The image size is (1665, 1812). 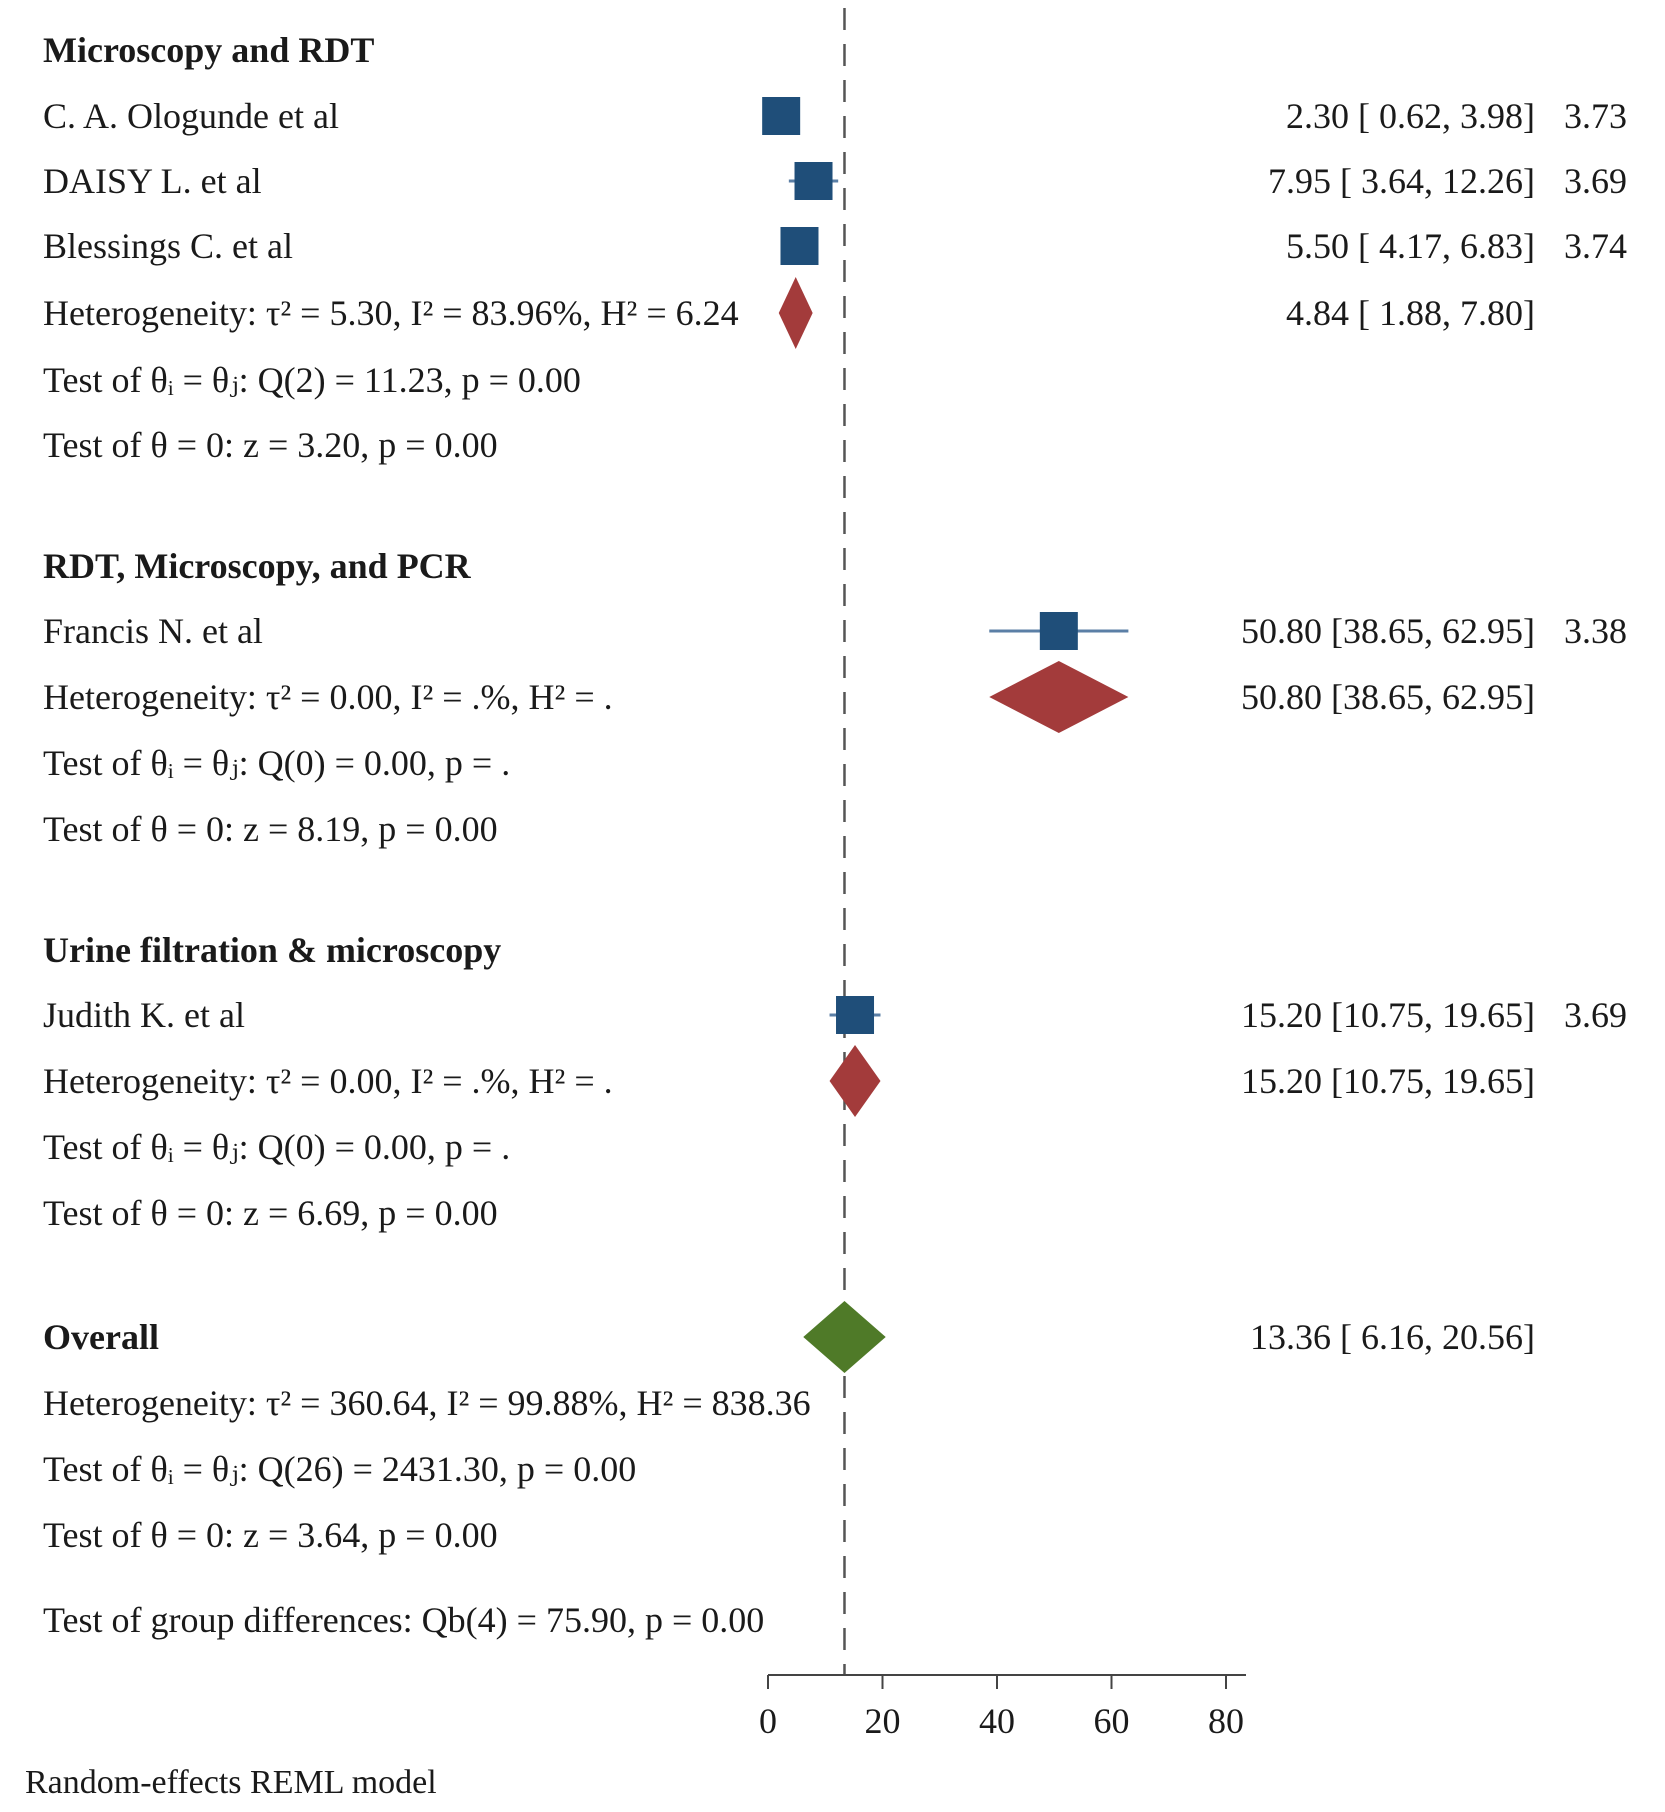 What do you see at coordinates (191, 116) in the screenshot?
I see `study-label: C. A. Ologunde et al` at bounding box center [191, 116].